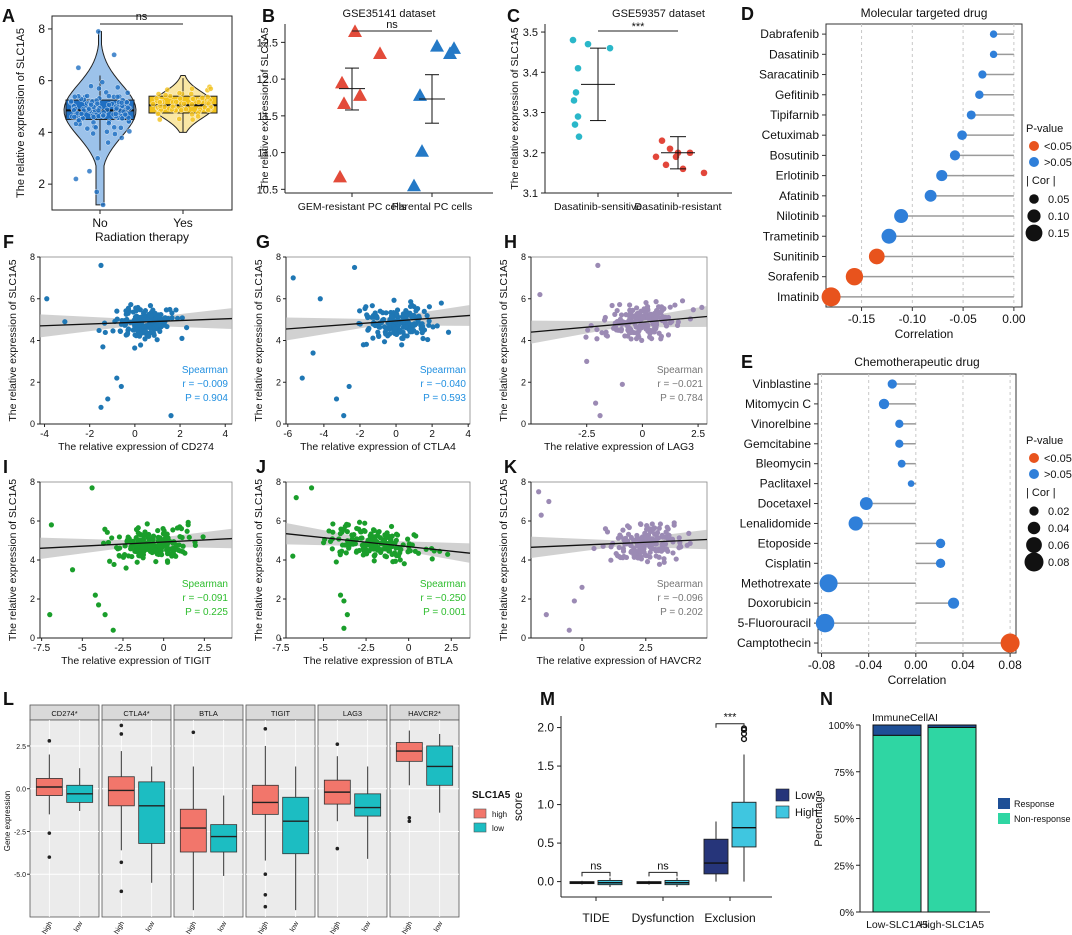 The image size is (1072, 935). Describe the element at coordinates (916, 665) in the screenshot. I see `x-tick-label: 0.00` at that location.